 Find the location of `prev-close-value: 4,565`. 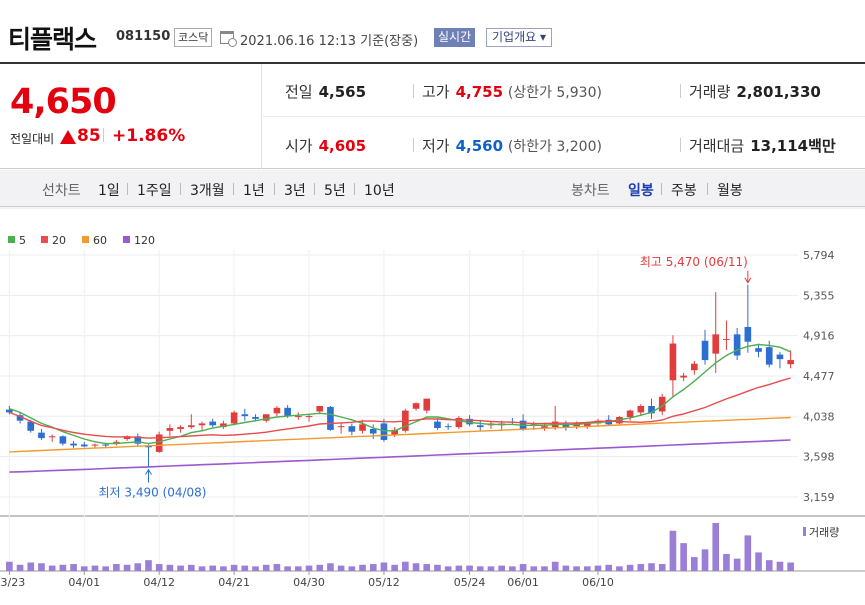

prev-close-value: 4,565 is located at coordinates (342, 92).